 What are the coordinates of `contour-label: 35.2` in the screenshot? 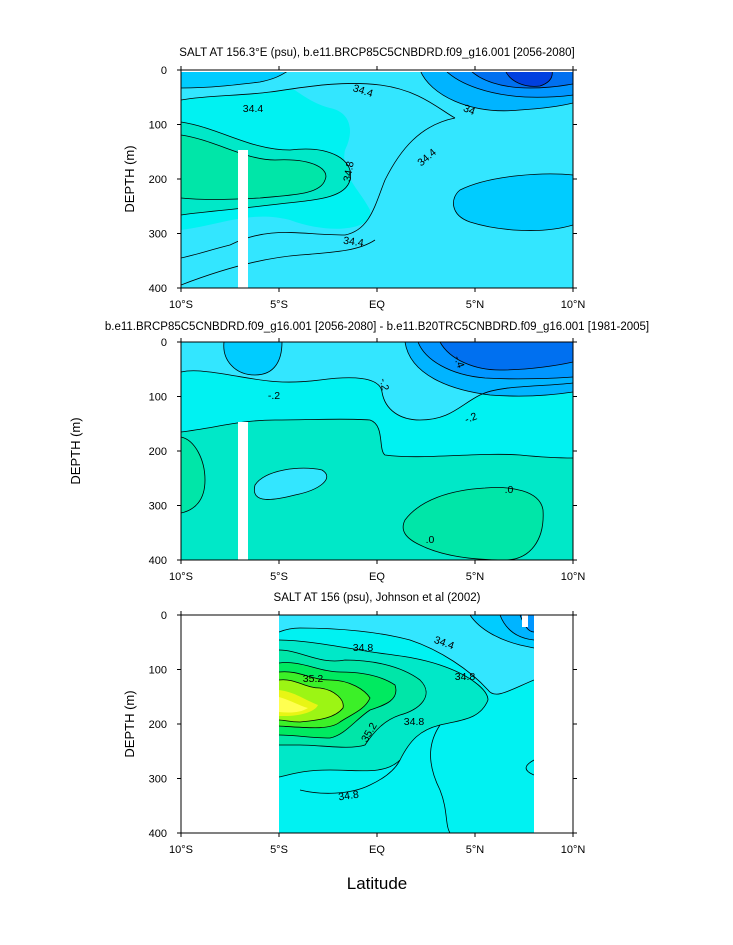 It's located at (313, 679).